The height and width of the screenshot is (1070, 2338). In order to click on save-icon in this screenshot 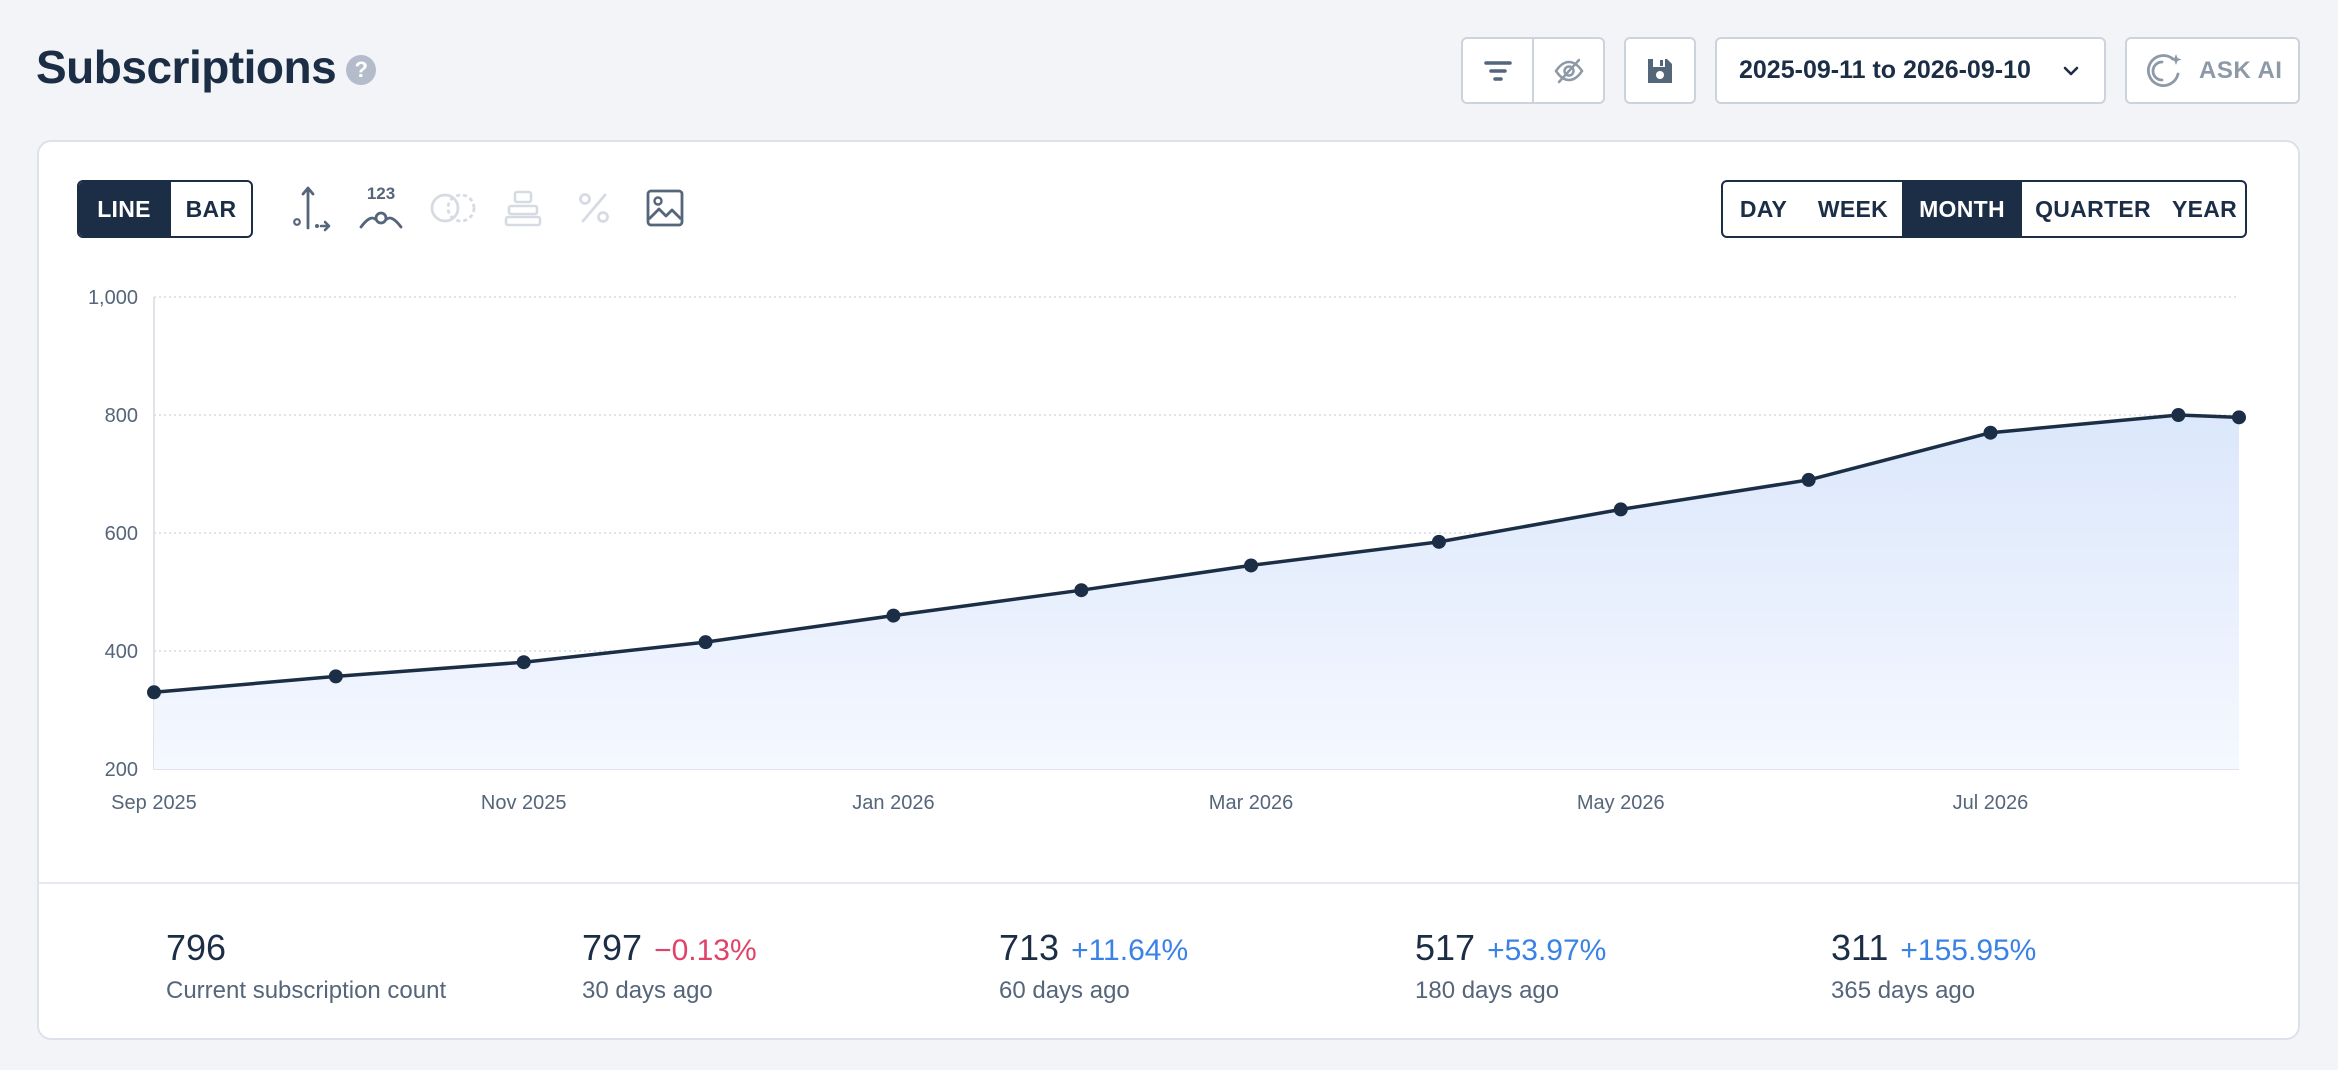, I will do `click(1660, 70)`.